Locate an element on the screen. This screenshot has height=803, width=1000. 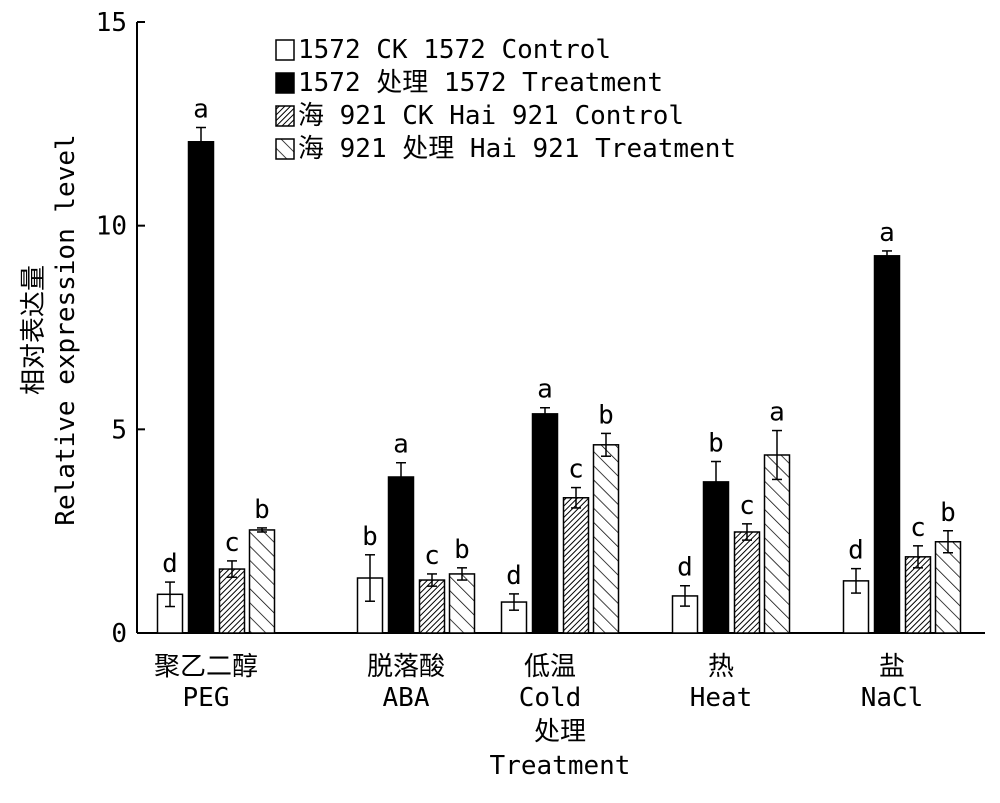
x-tick-label-cn: 盐 is located at coordinates (892, 667).